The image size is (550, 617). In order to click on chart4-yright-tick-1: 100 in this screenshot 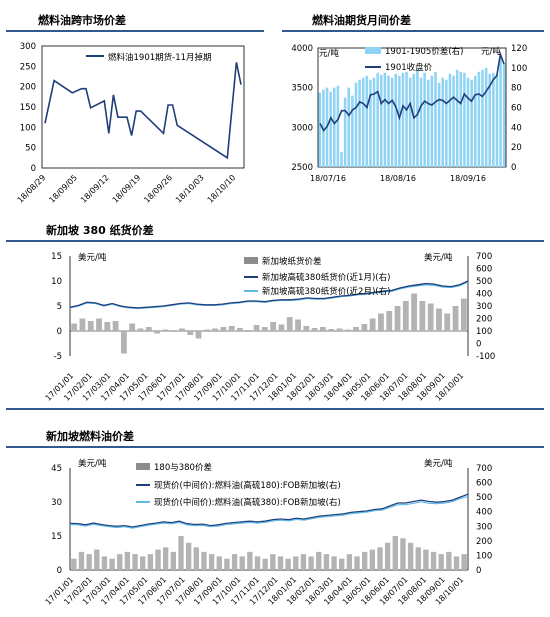, I will do `click(484, 556)`.